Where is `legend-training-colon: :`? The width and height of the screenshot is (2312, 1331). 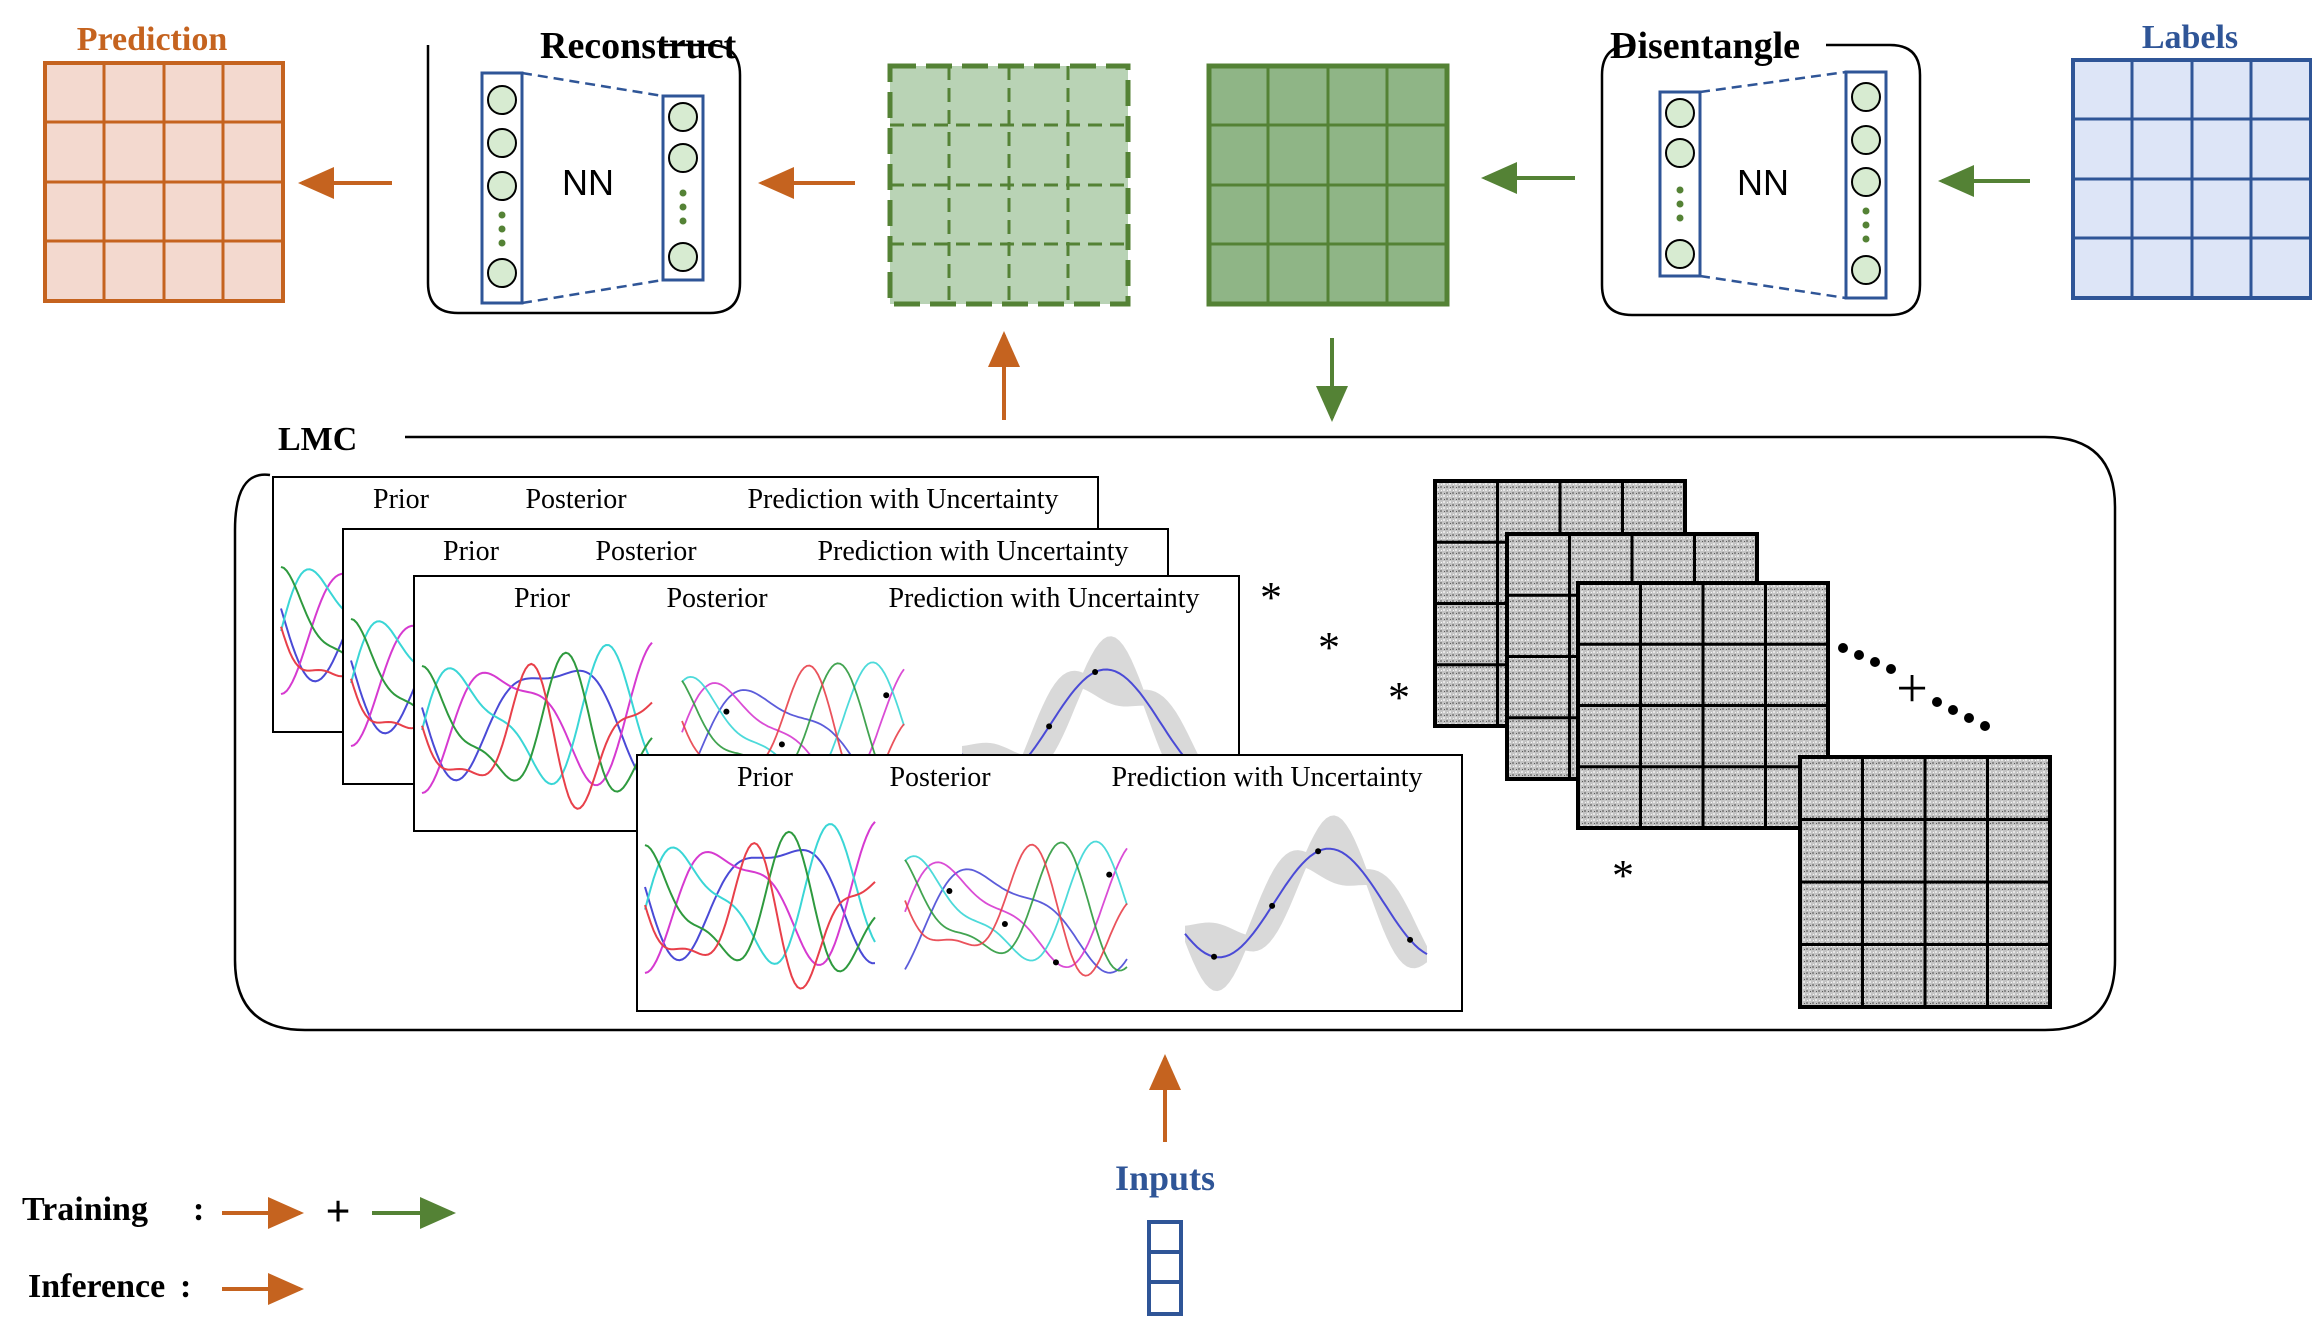
legend-training-colon: : is located at coordinates (198, 1209).